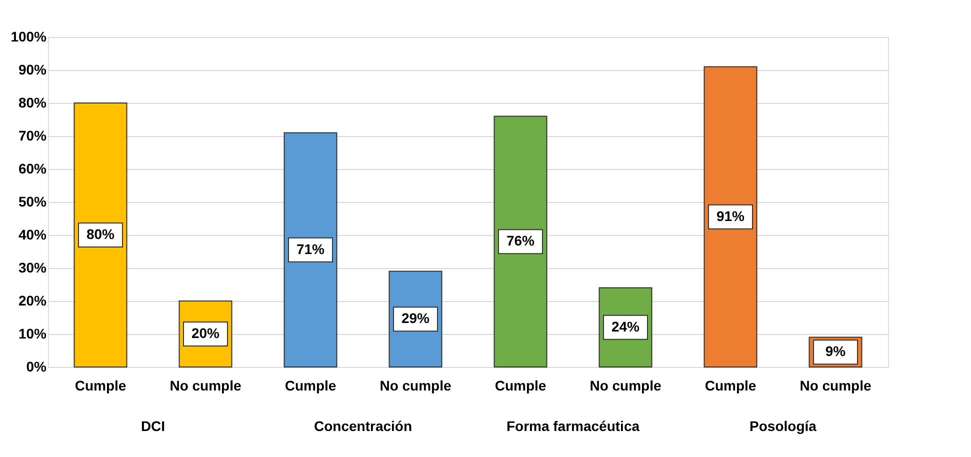 The width and height of the screenshot is (971, 457). What do you see at coordinates (29, 36) in the screenshot?
I see `y-tick-label: 100%` at bounding box center [29, 36].